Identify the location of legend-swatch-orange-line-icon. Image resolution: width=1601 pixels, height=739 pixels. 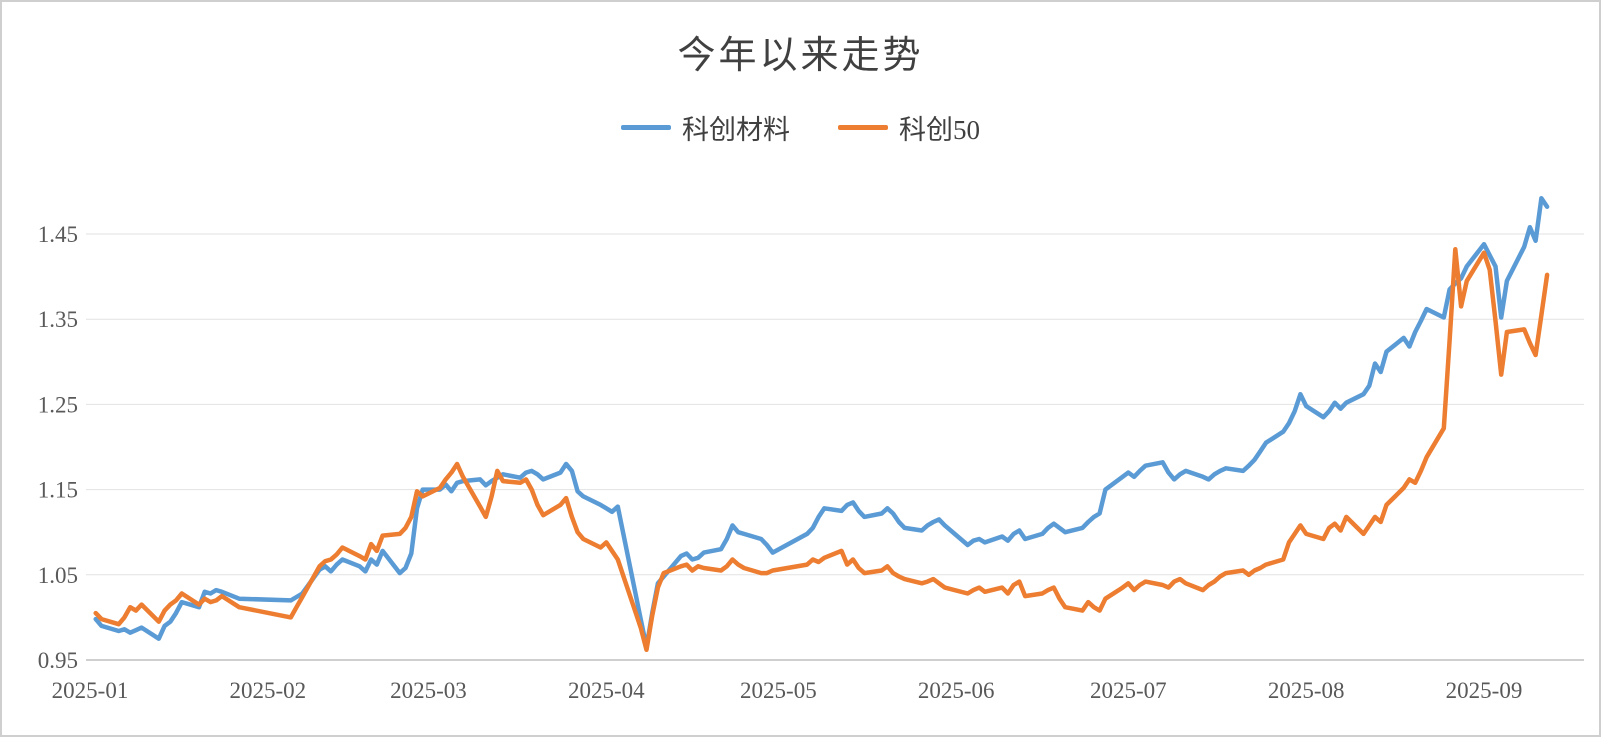
(863, 127).